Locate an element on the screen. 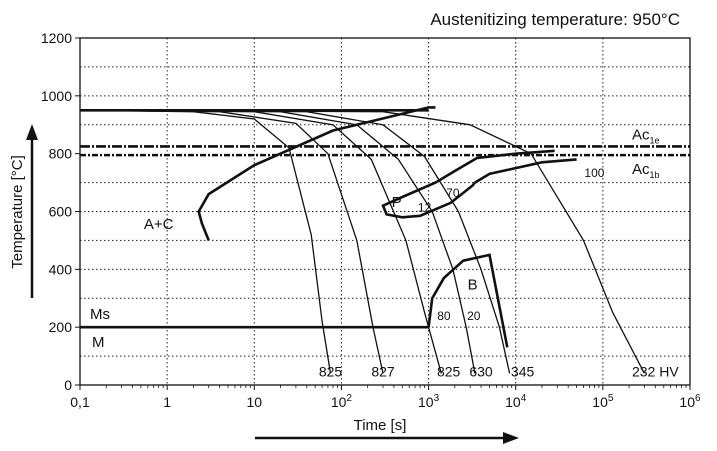 Image resolution: width=717 pixels, height=451 pixels. percentage-label: 80 is located at coordinates (444, 316).